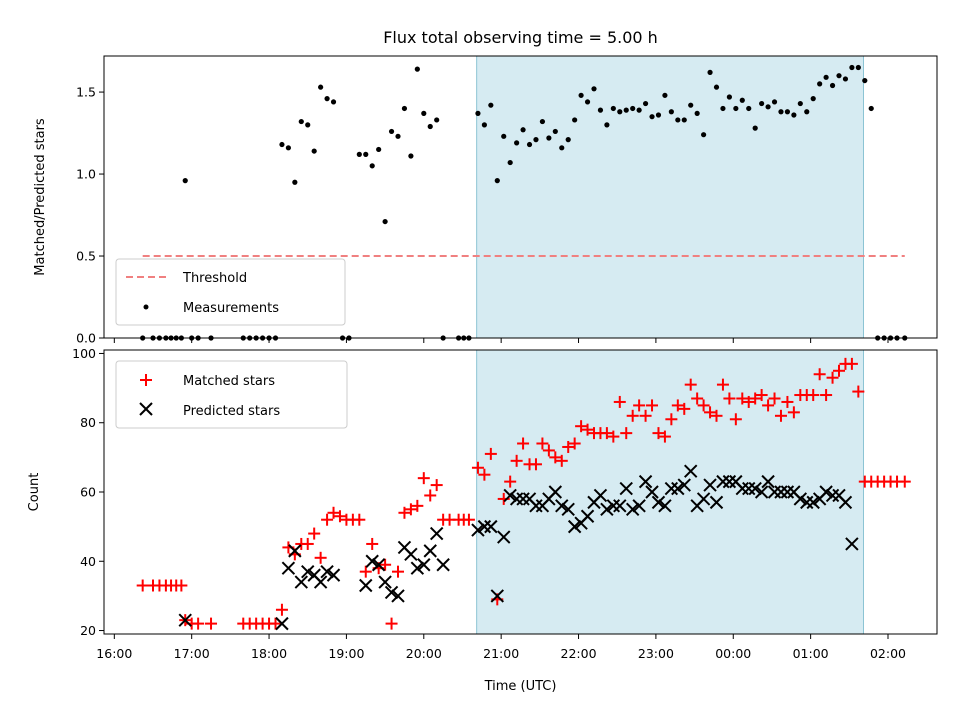 This screenshot has width=960, height=720. Describe the element at coordinates (146, 307) in the screenshot. I see `legend-measurements-swatch` at that location.